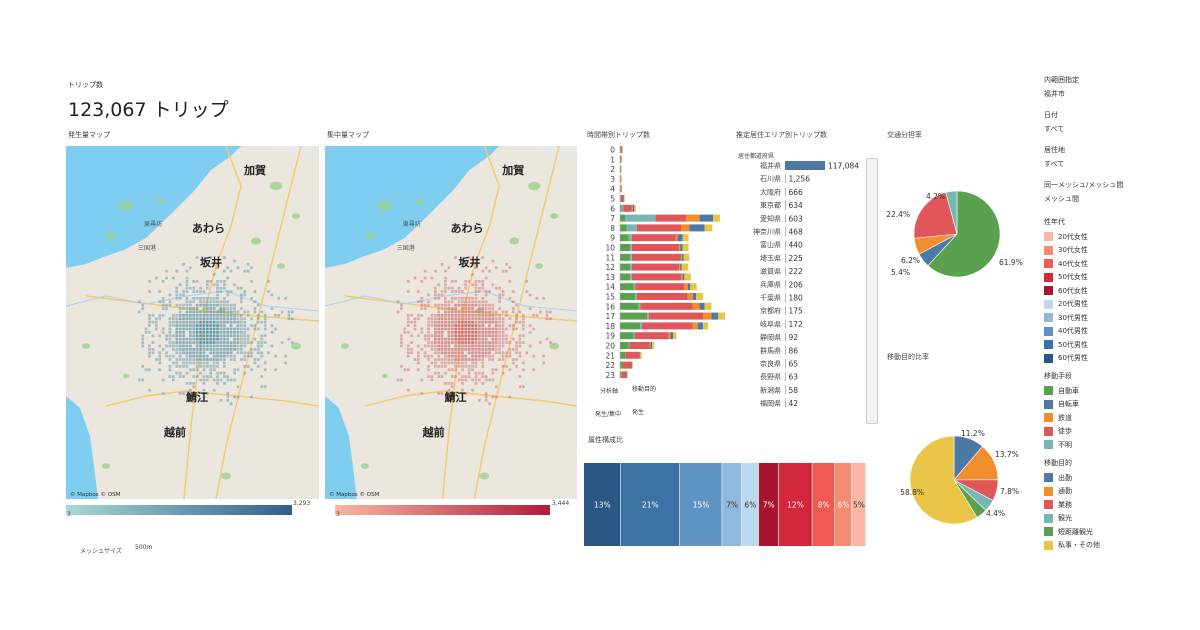 The width and height of the screenshot is (1200, 630). What do you see at coordinates (1104, 264) in the screenshot?
I see `gender-age-legend-item: 40代女性` at bounding box center [1104, 264].